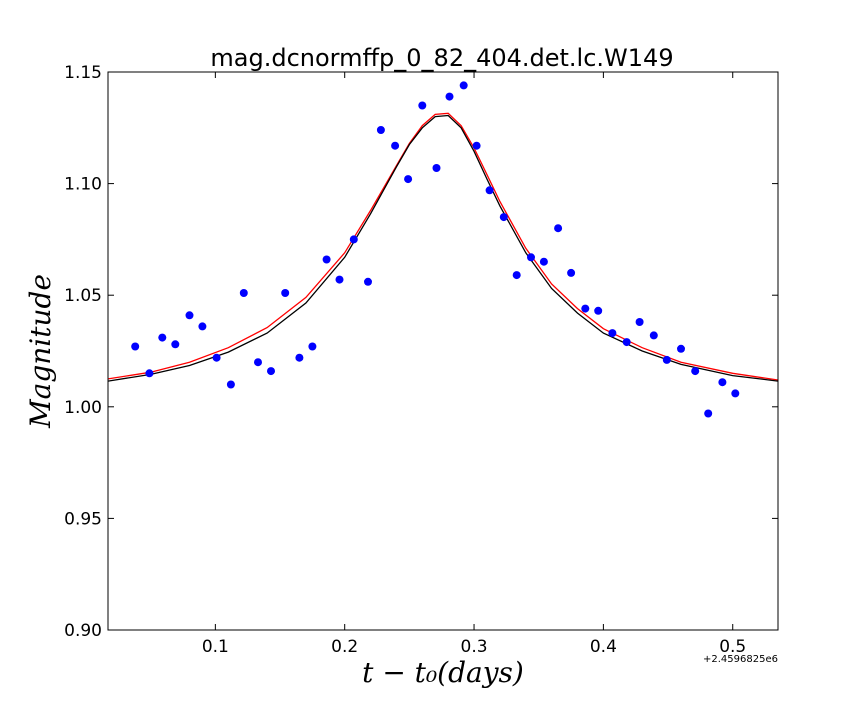 The width and height of the screenshot is (864, 720). What do you see at coordinates (83, 73) in the screenshot?
I see `y-tick-label: 1.15` at bounding box center [83, 73].